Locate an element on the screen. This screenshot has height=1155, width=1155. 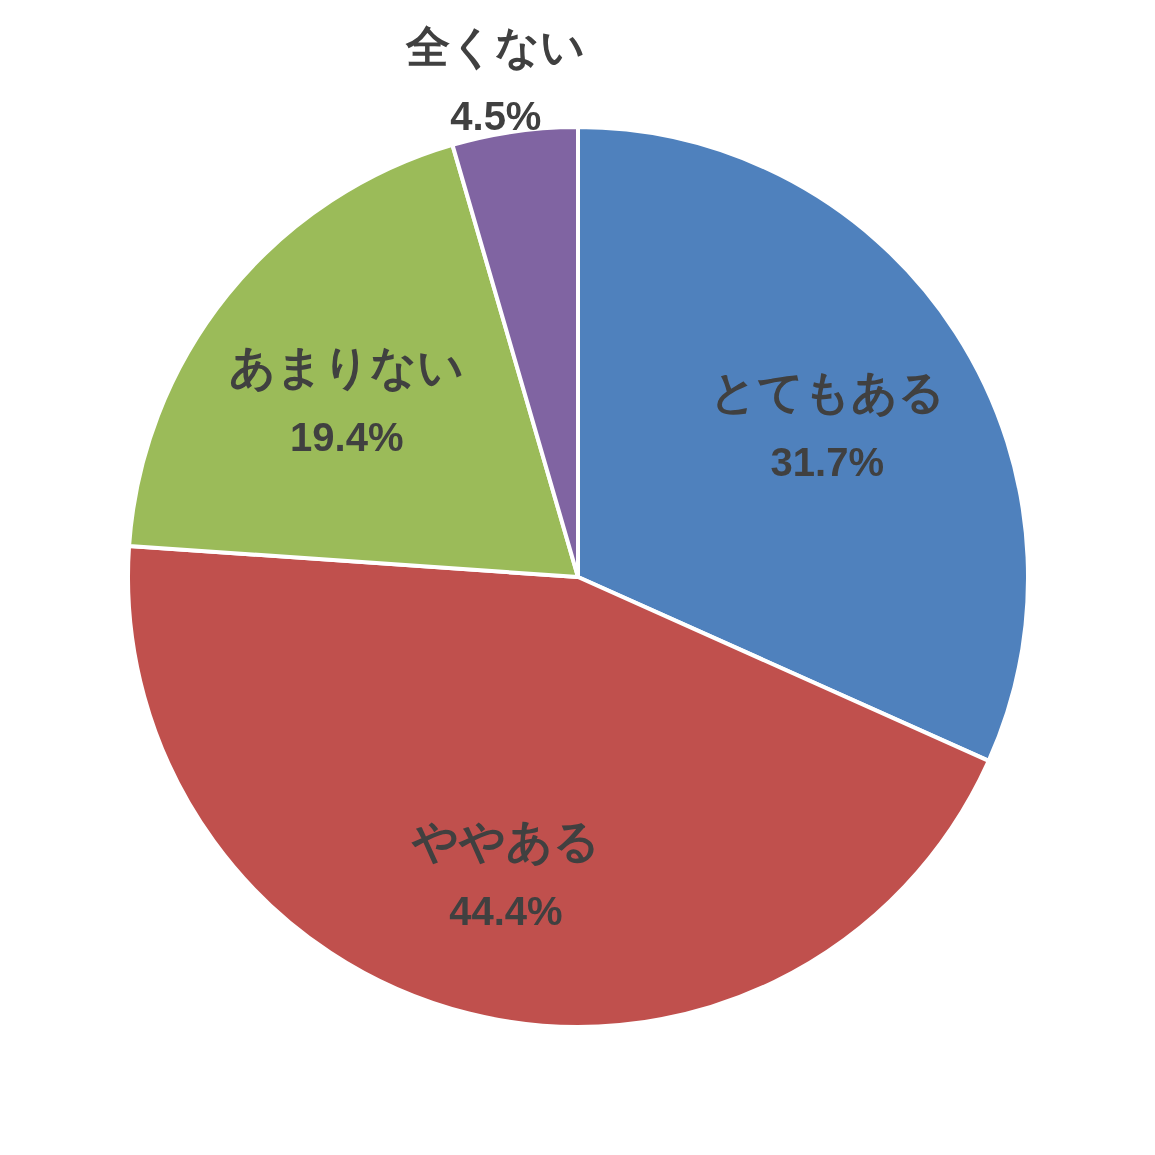
data-label: 31.7% is located at coordinates (827, 461).